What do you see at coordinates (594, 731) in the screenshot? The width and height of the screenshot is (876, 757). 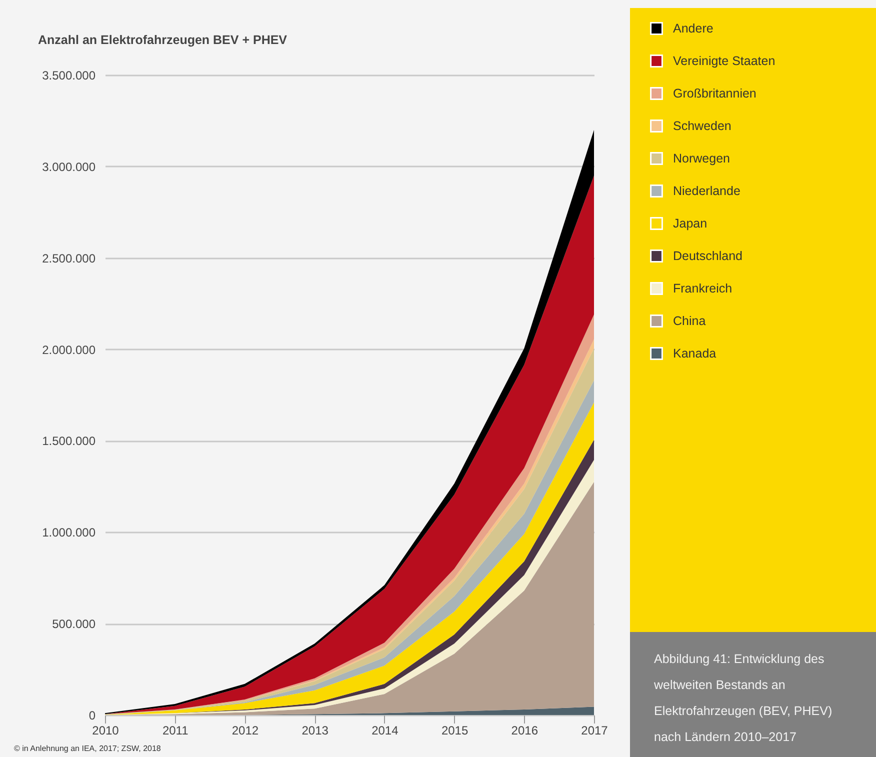 I see `x-tick-label: 2017` at bounding box center [594, 731].